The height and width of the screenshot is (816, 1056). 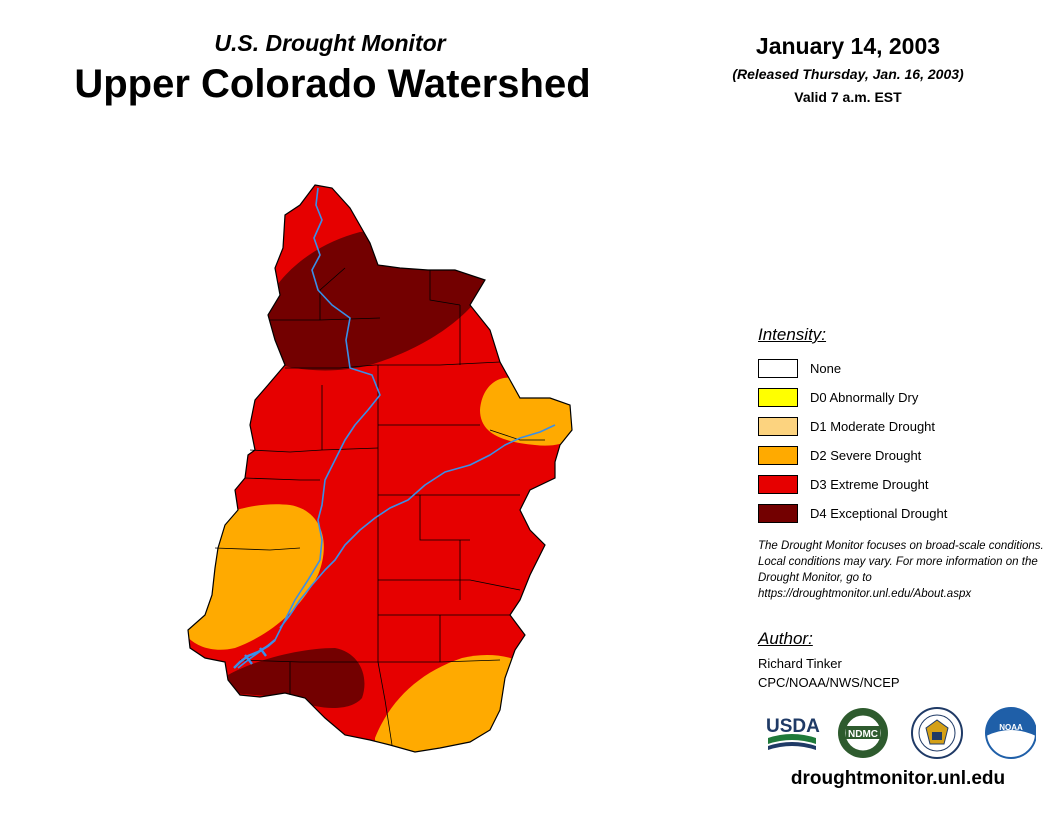 What do you see at coordinates (879, 513) in the screenshot?
I see `legend-label: D4 Exceptional Drought` at bounding box center [879, 513].